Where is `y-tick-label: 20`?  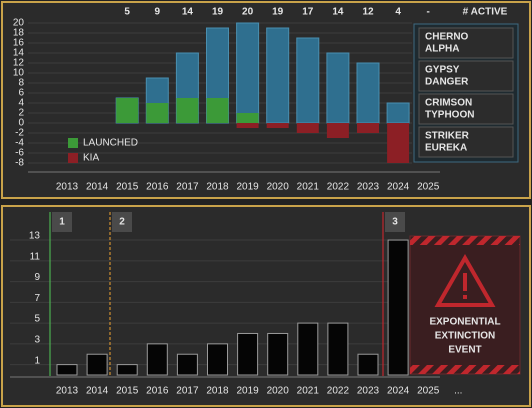
y-tick-label: 20 is located at coordinates (19, 23).